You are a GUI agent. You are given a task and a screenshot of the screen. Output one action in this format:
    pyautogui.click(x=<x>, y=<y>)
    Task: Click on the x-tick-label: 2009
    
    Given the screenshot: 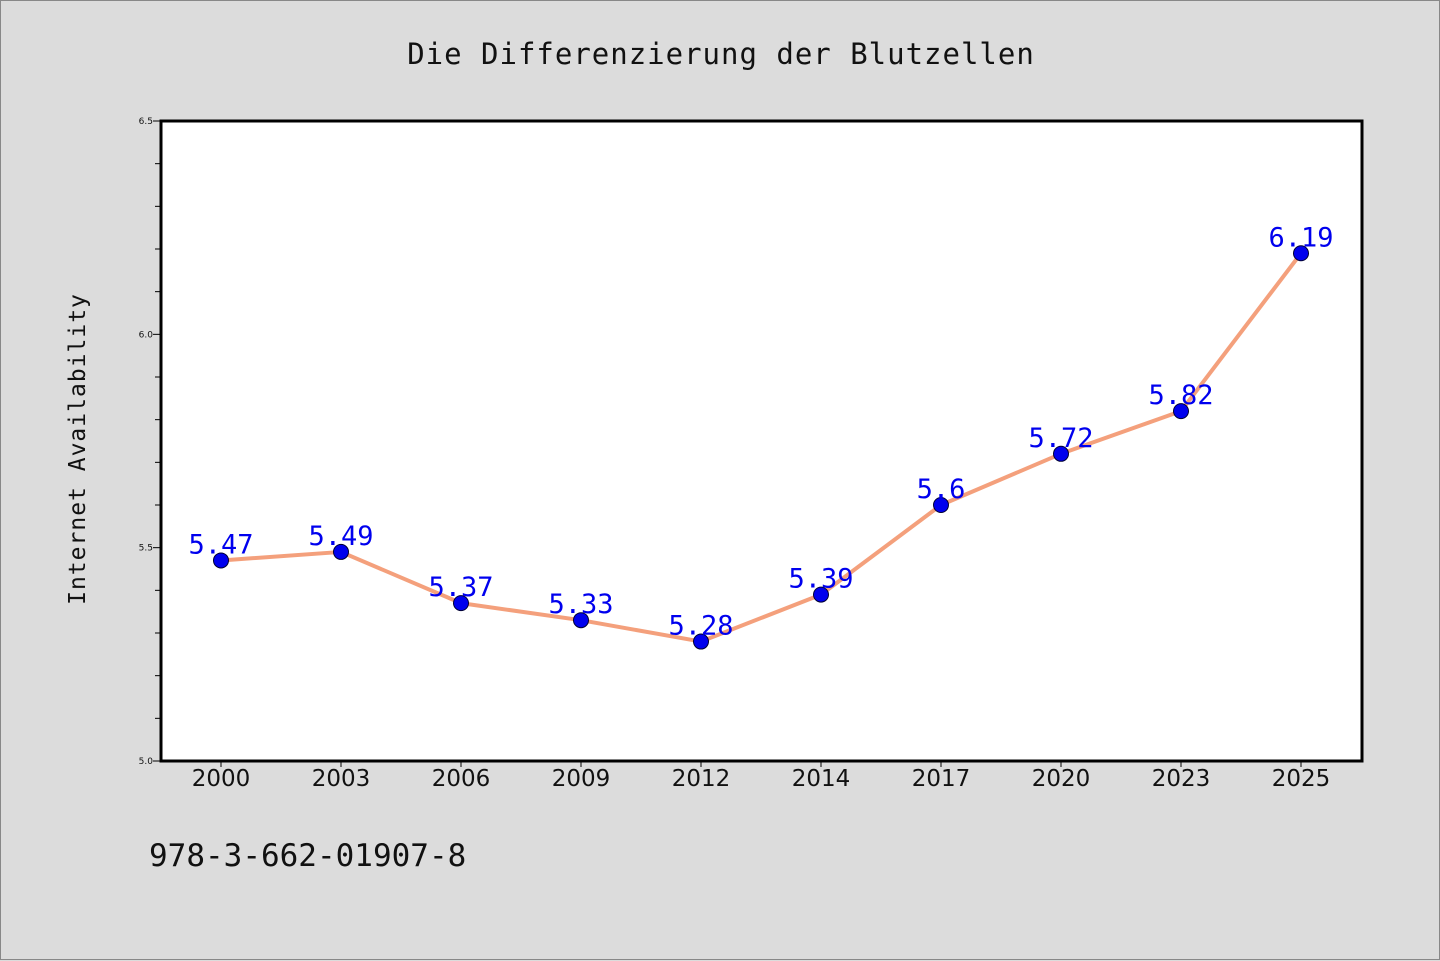 What is the action you would take?
    pyautogui.click(x=581, y=779)
    